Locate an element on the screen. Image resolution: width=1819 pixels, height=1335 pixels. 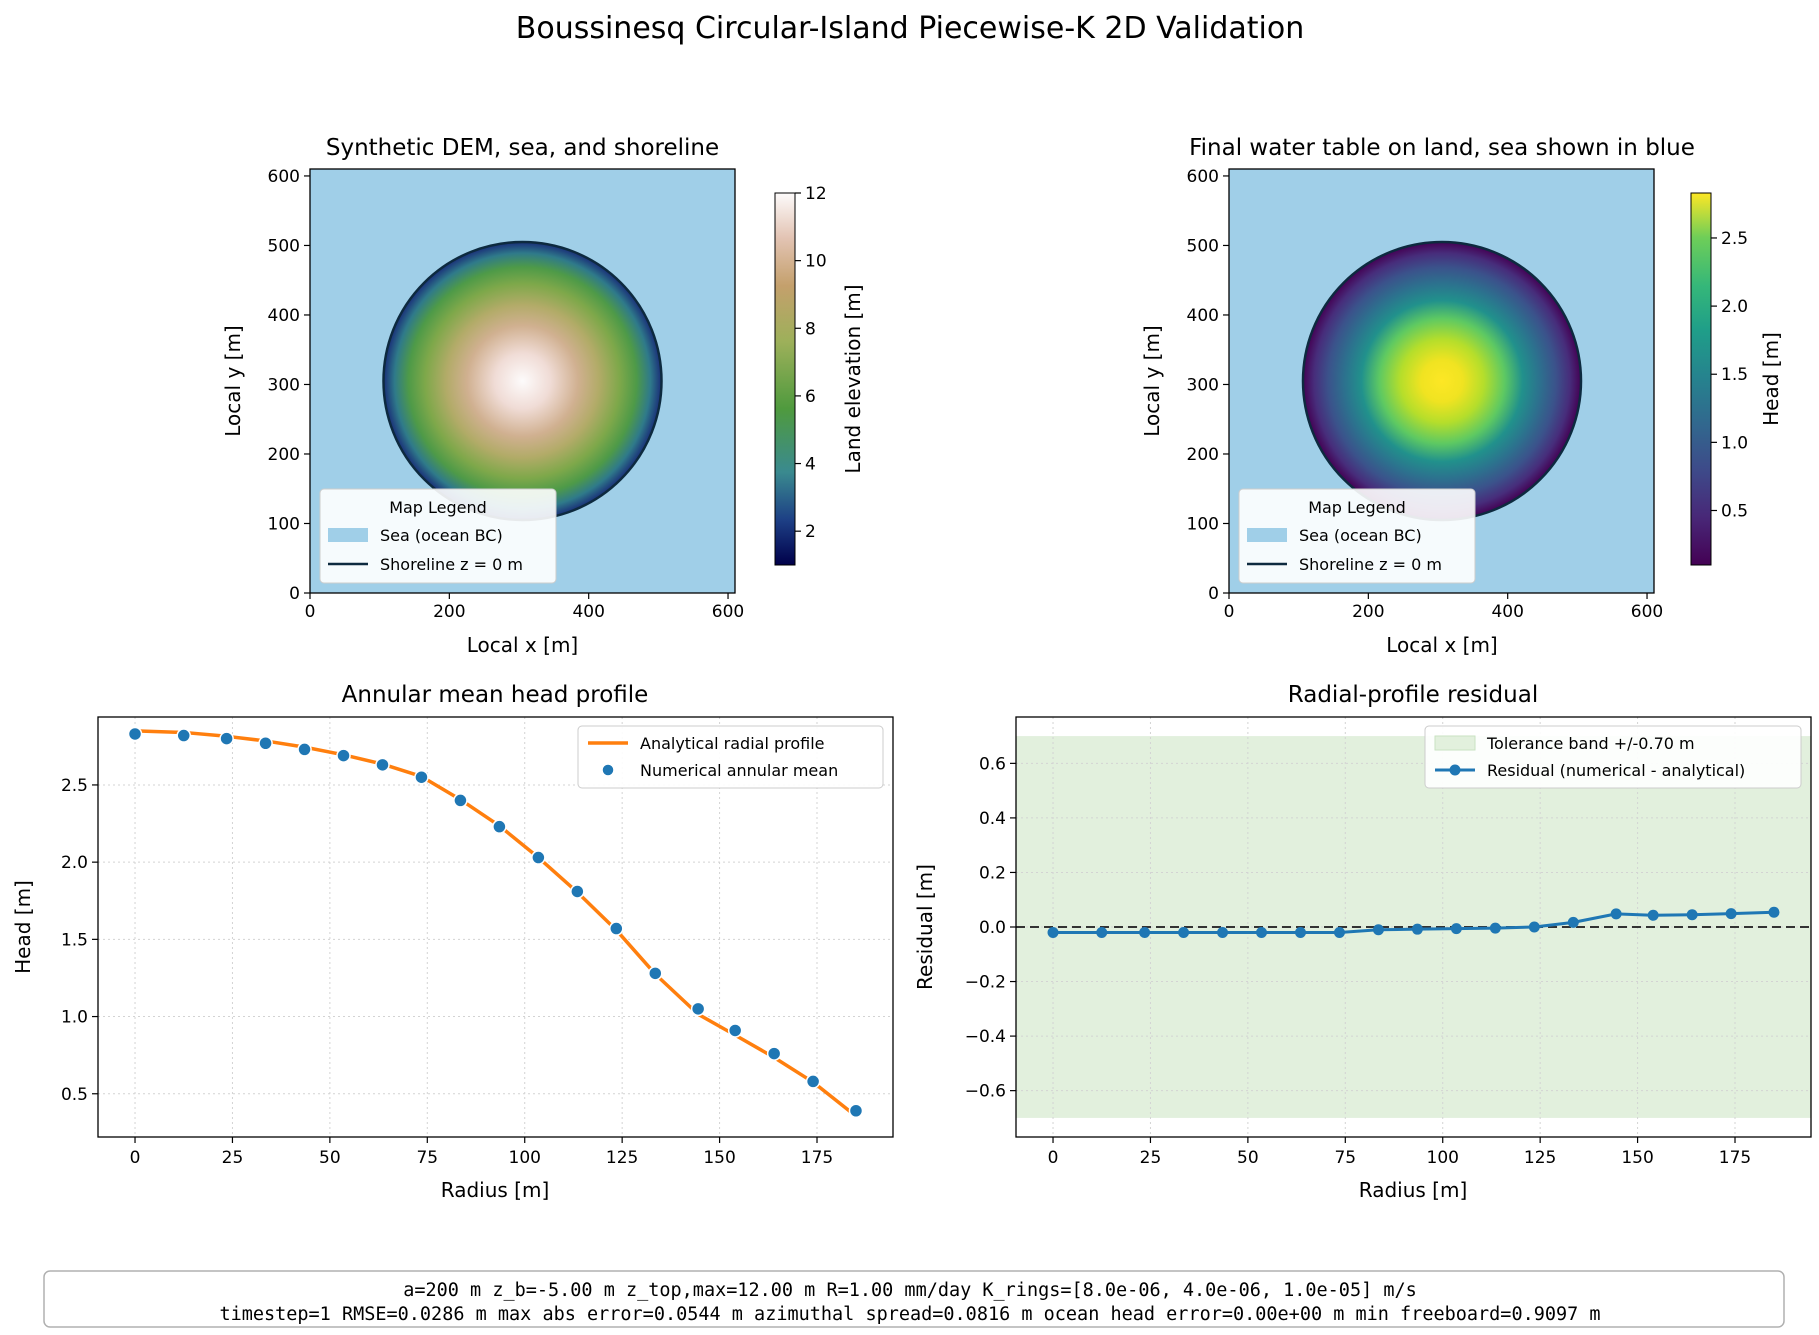
profile-numerical-points is located at coordinates (495, 922).